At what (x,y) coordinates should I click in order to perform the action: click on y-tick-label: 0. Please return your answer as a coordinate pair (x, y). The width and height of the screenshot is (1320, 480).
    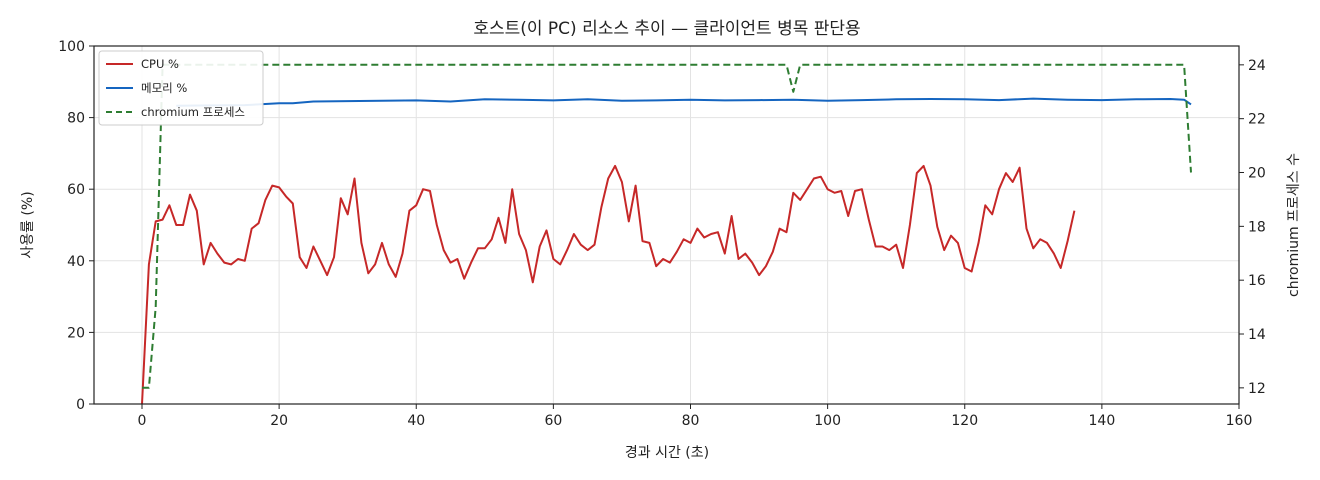
    Looking at the image, I should click on (80, 405).